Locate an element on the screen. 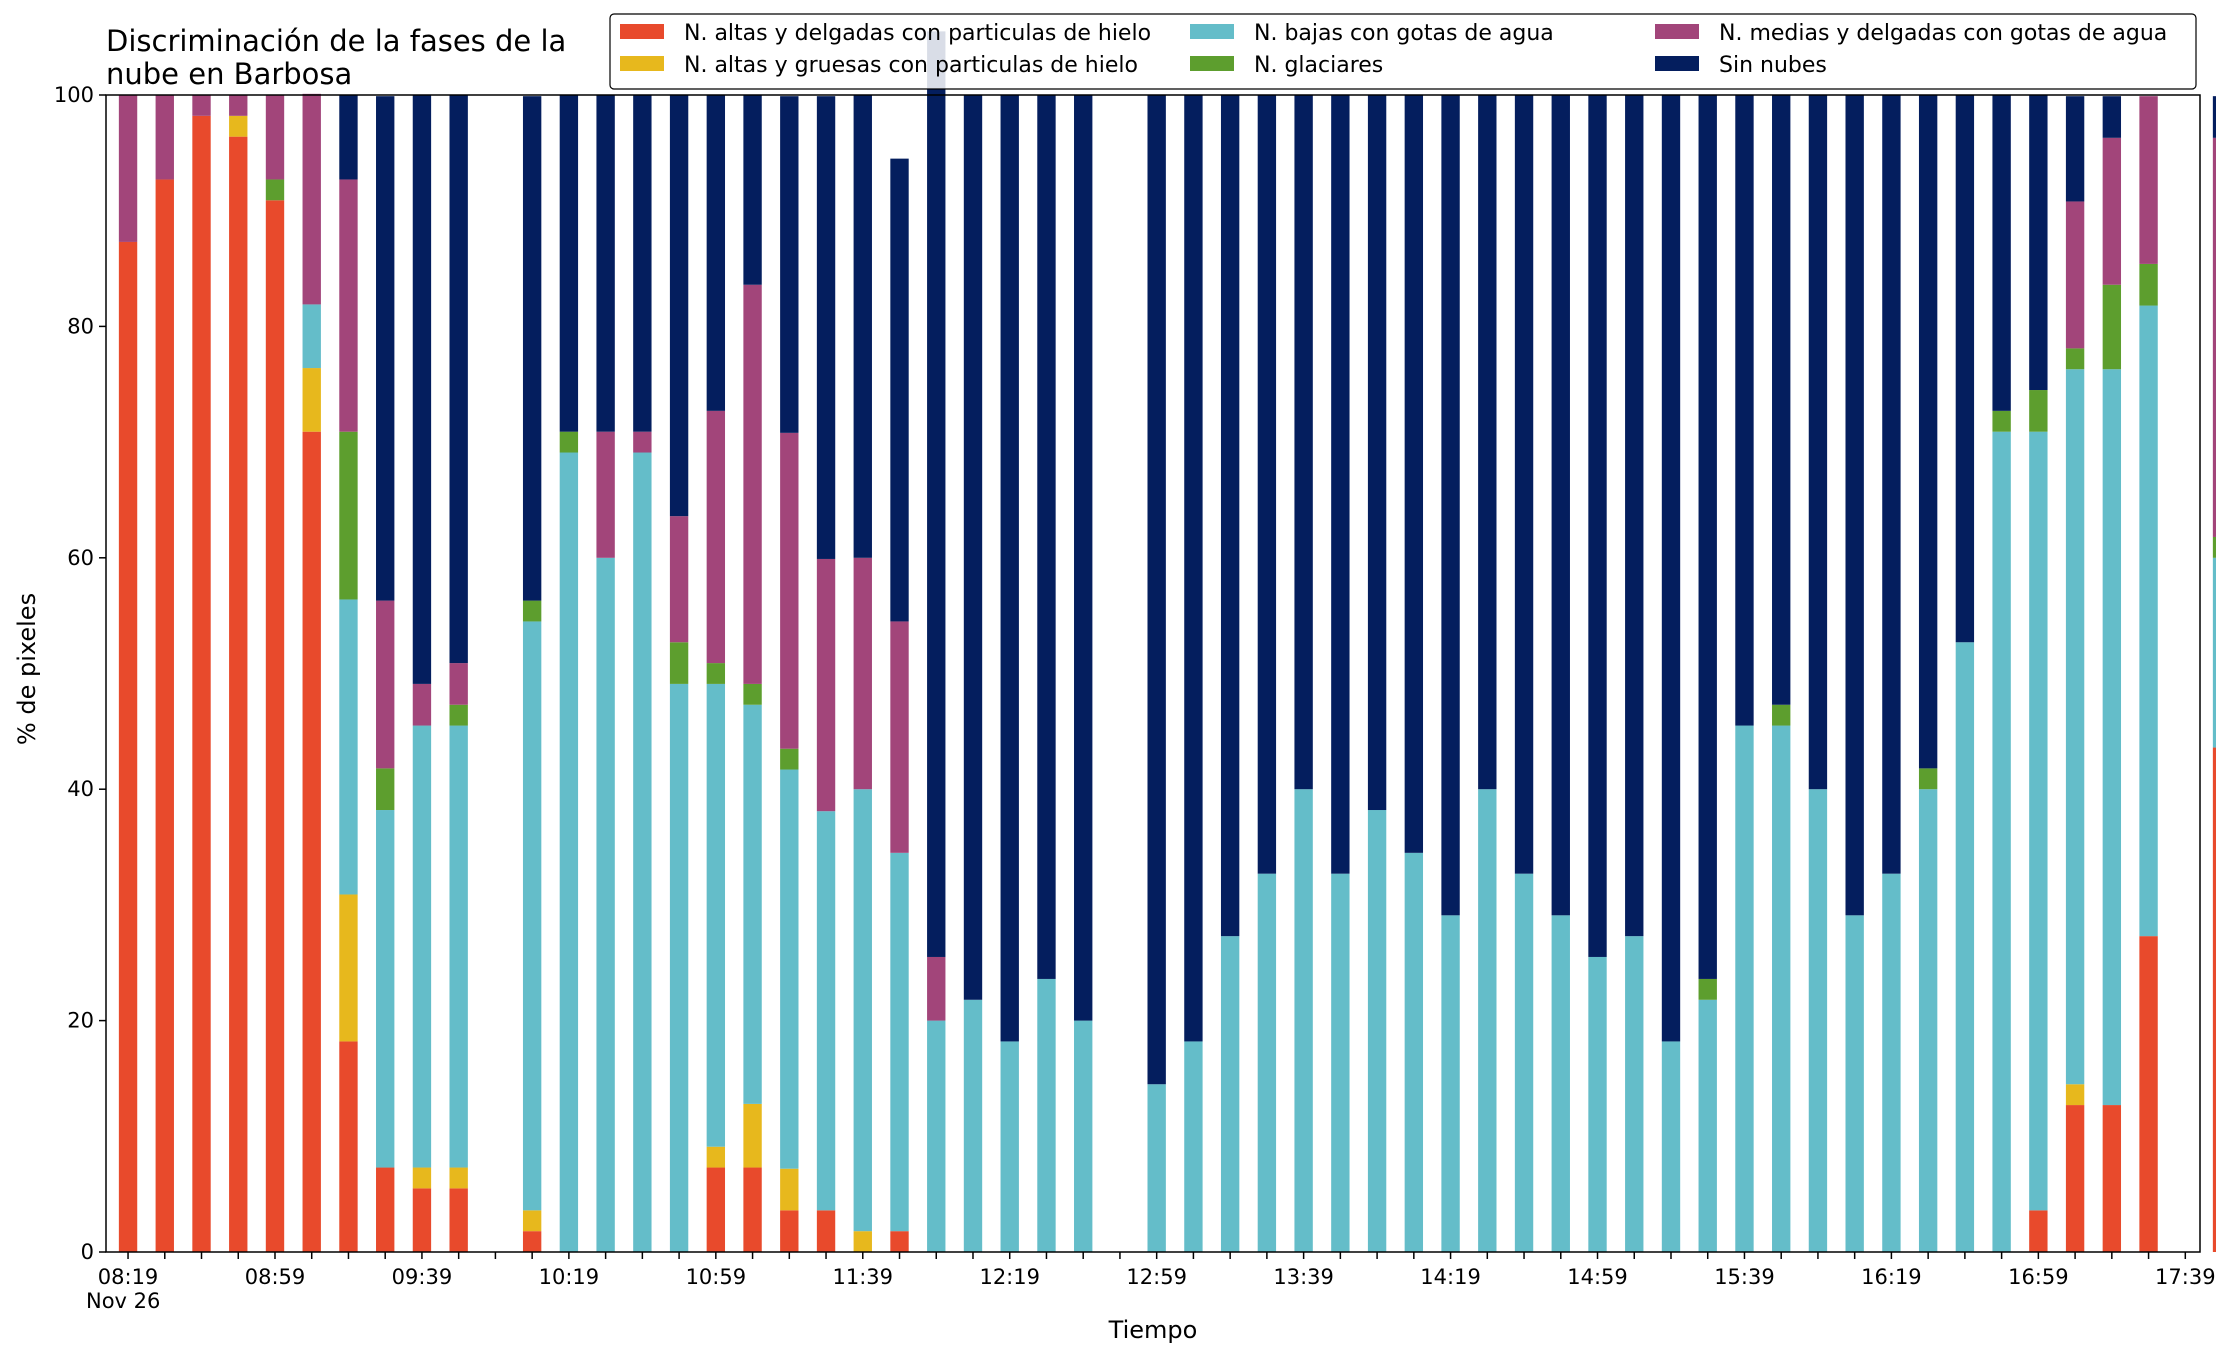 The height and width of the screenshot is (1355, 2216). y-tick-label-1: 20 is located at coordinates (80, 1021).